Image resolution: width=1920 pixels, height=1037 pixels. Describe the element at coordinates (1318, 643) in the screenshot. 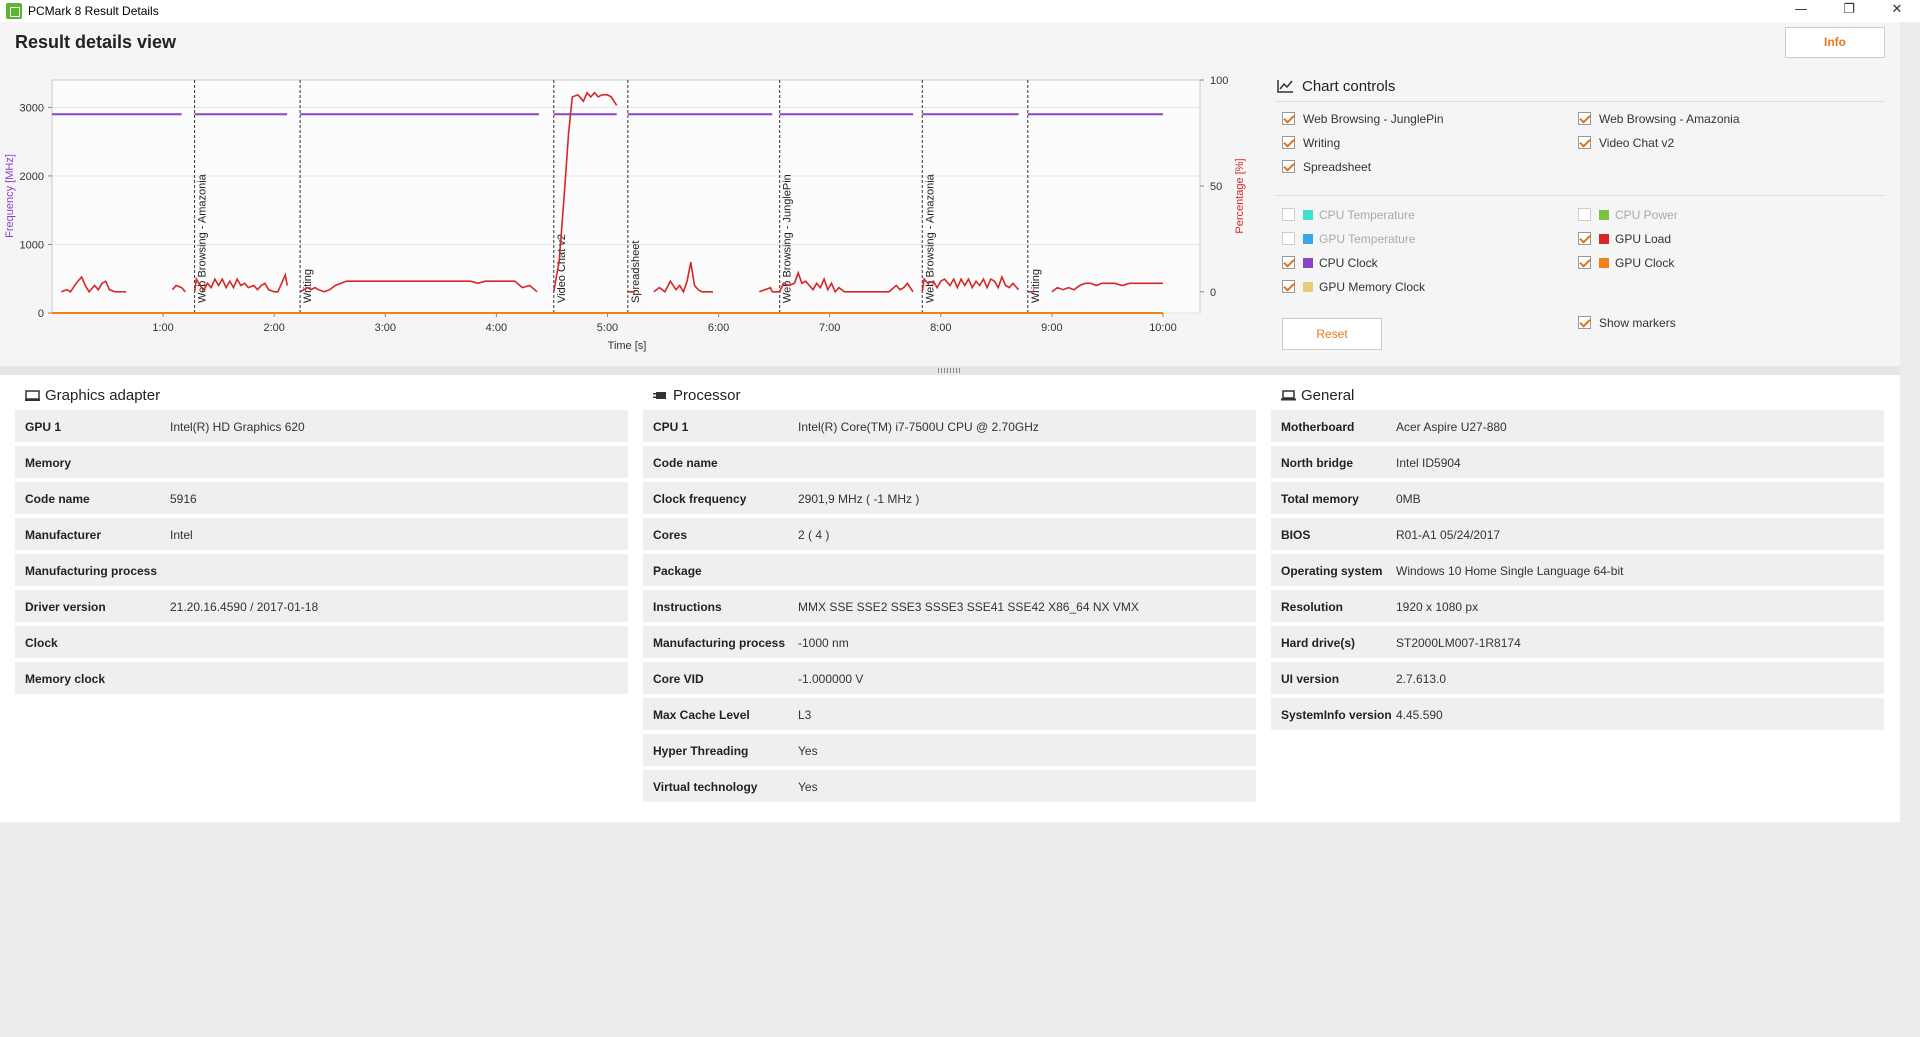

I see `info-row-key: Hard drive(s)` at that location.